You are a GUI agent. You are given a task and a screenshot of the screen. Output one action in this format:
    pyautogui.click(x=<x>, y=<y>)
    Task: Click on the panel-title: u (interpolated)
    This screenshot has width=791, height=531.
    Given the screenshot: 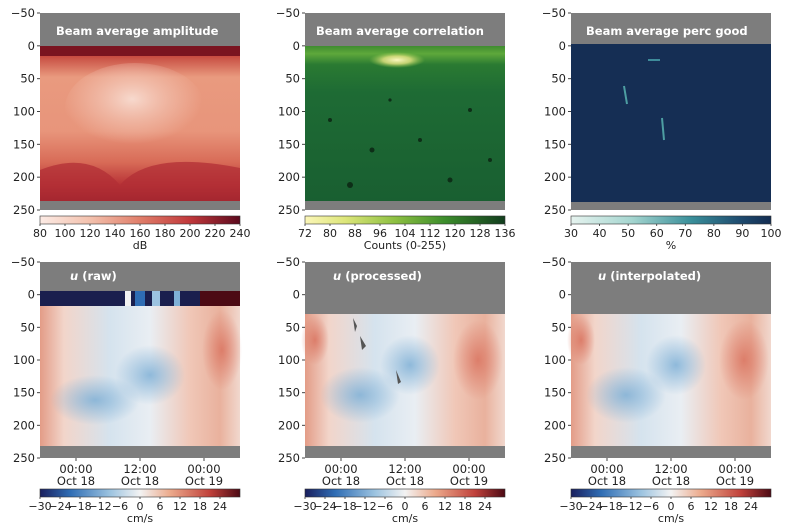 What is the action you would take?
    pyautogui.click(x=649, y=276)
    